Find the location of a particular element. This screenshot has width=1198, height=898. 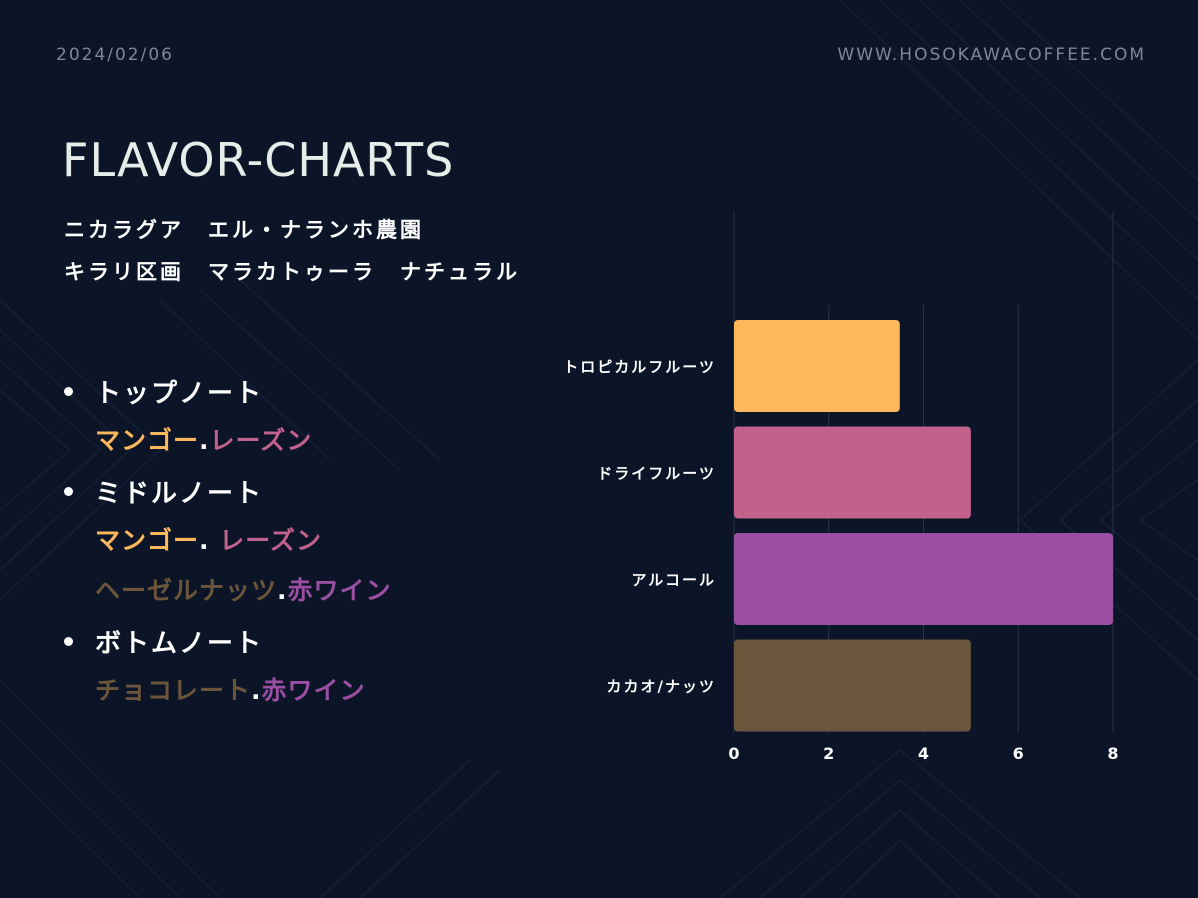

category-label: トロピカルフルーツ is located at coordinates (639, 367).